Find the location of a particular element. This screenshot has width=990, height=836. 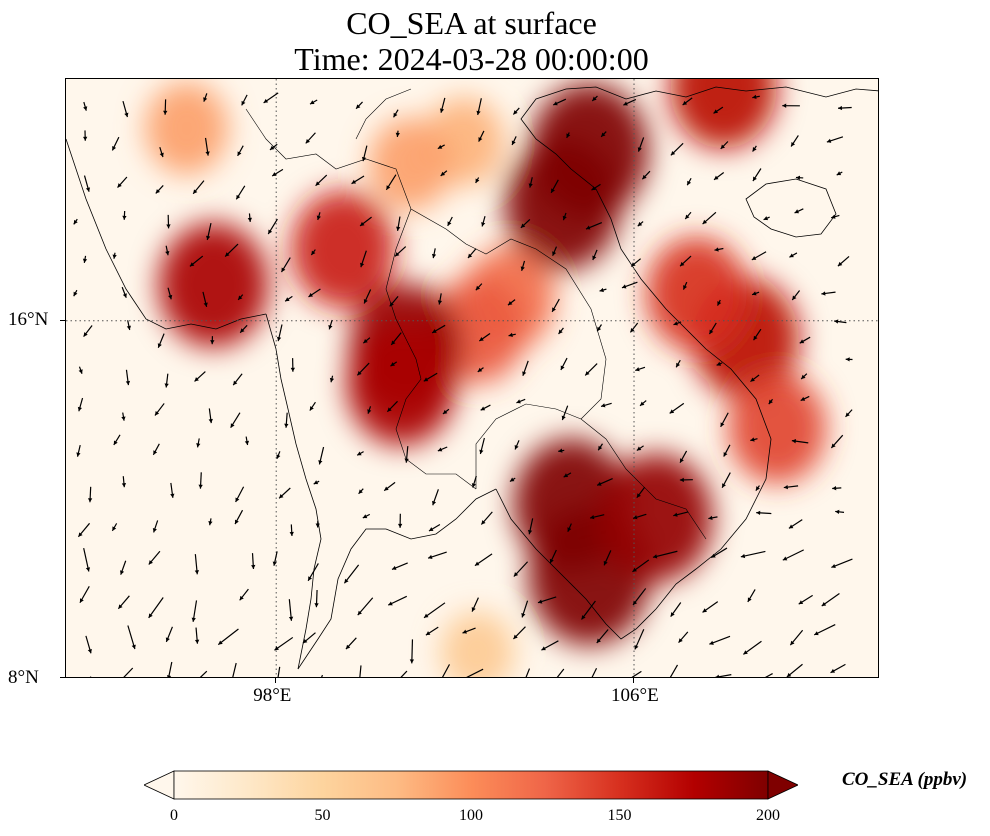

colorbar-bar is located at coordinates (471, 785).